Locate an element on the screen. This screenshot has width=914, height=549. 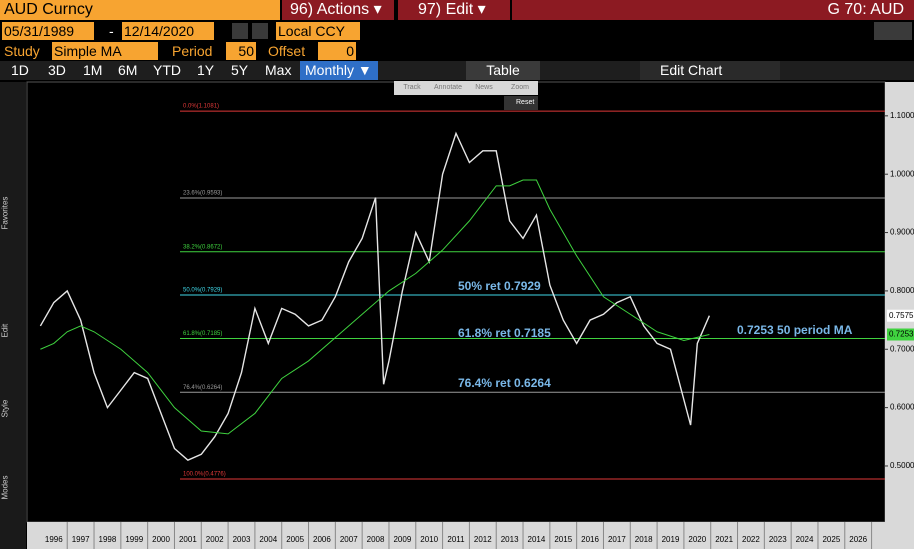
table-button: Table is located at coordinates (503, 70).